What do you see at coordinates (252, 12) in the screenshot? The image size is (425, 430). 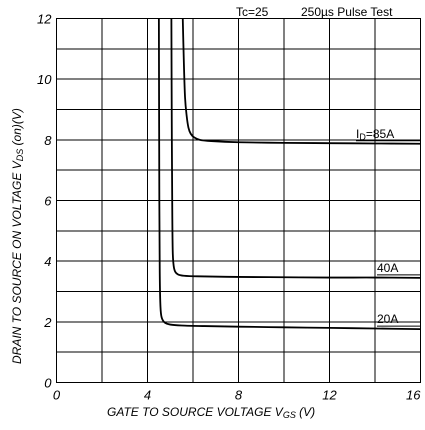 I see `annotation-tc: Tc=25` at bounding box center [252, 12].